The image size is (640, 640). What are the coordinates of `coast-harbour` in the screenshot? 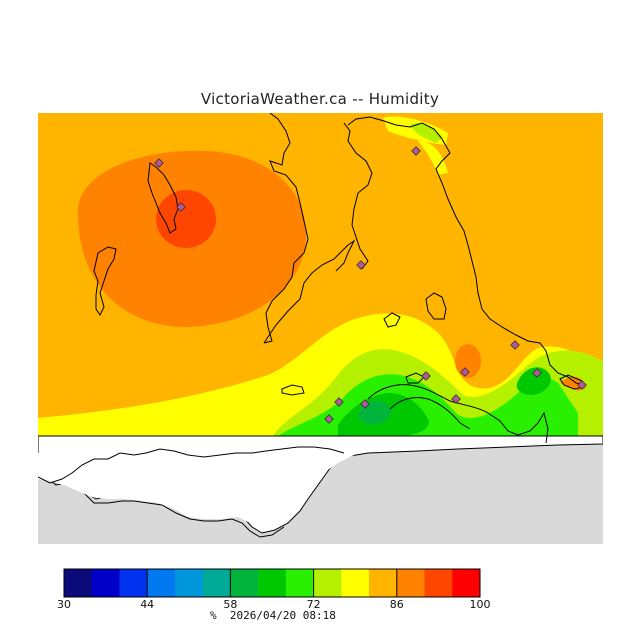 It's located at (458, 414).